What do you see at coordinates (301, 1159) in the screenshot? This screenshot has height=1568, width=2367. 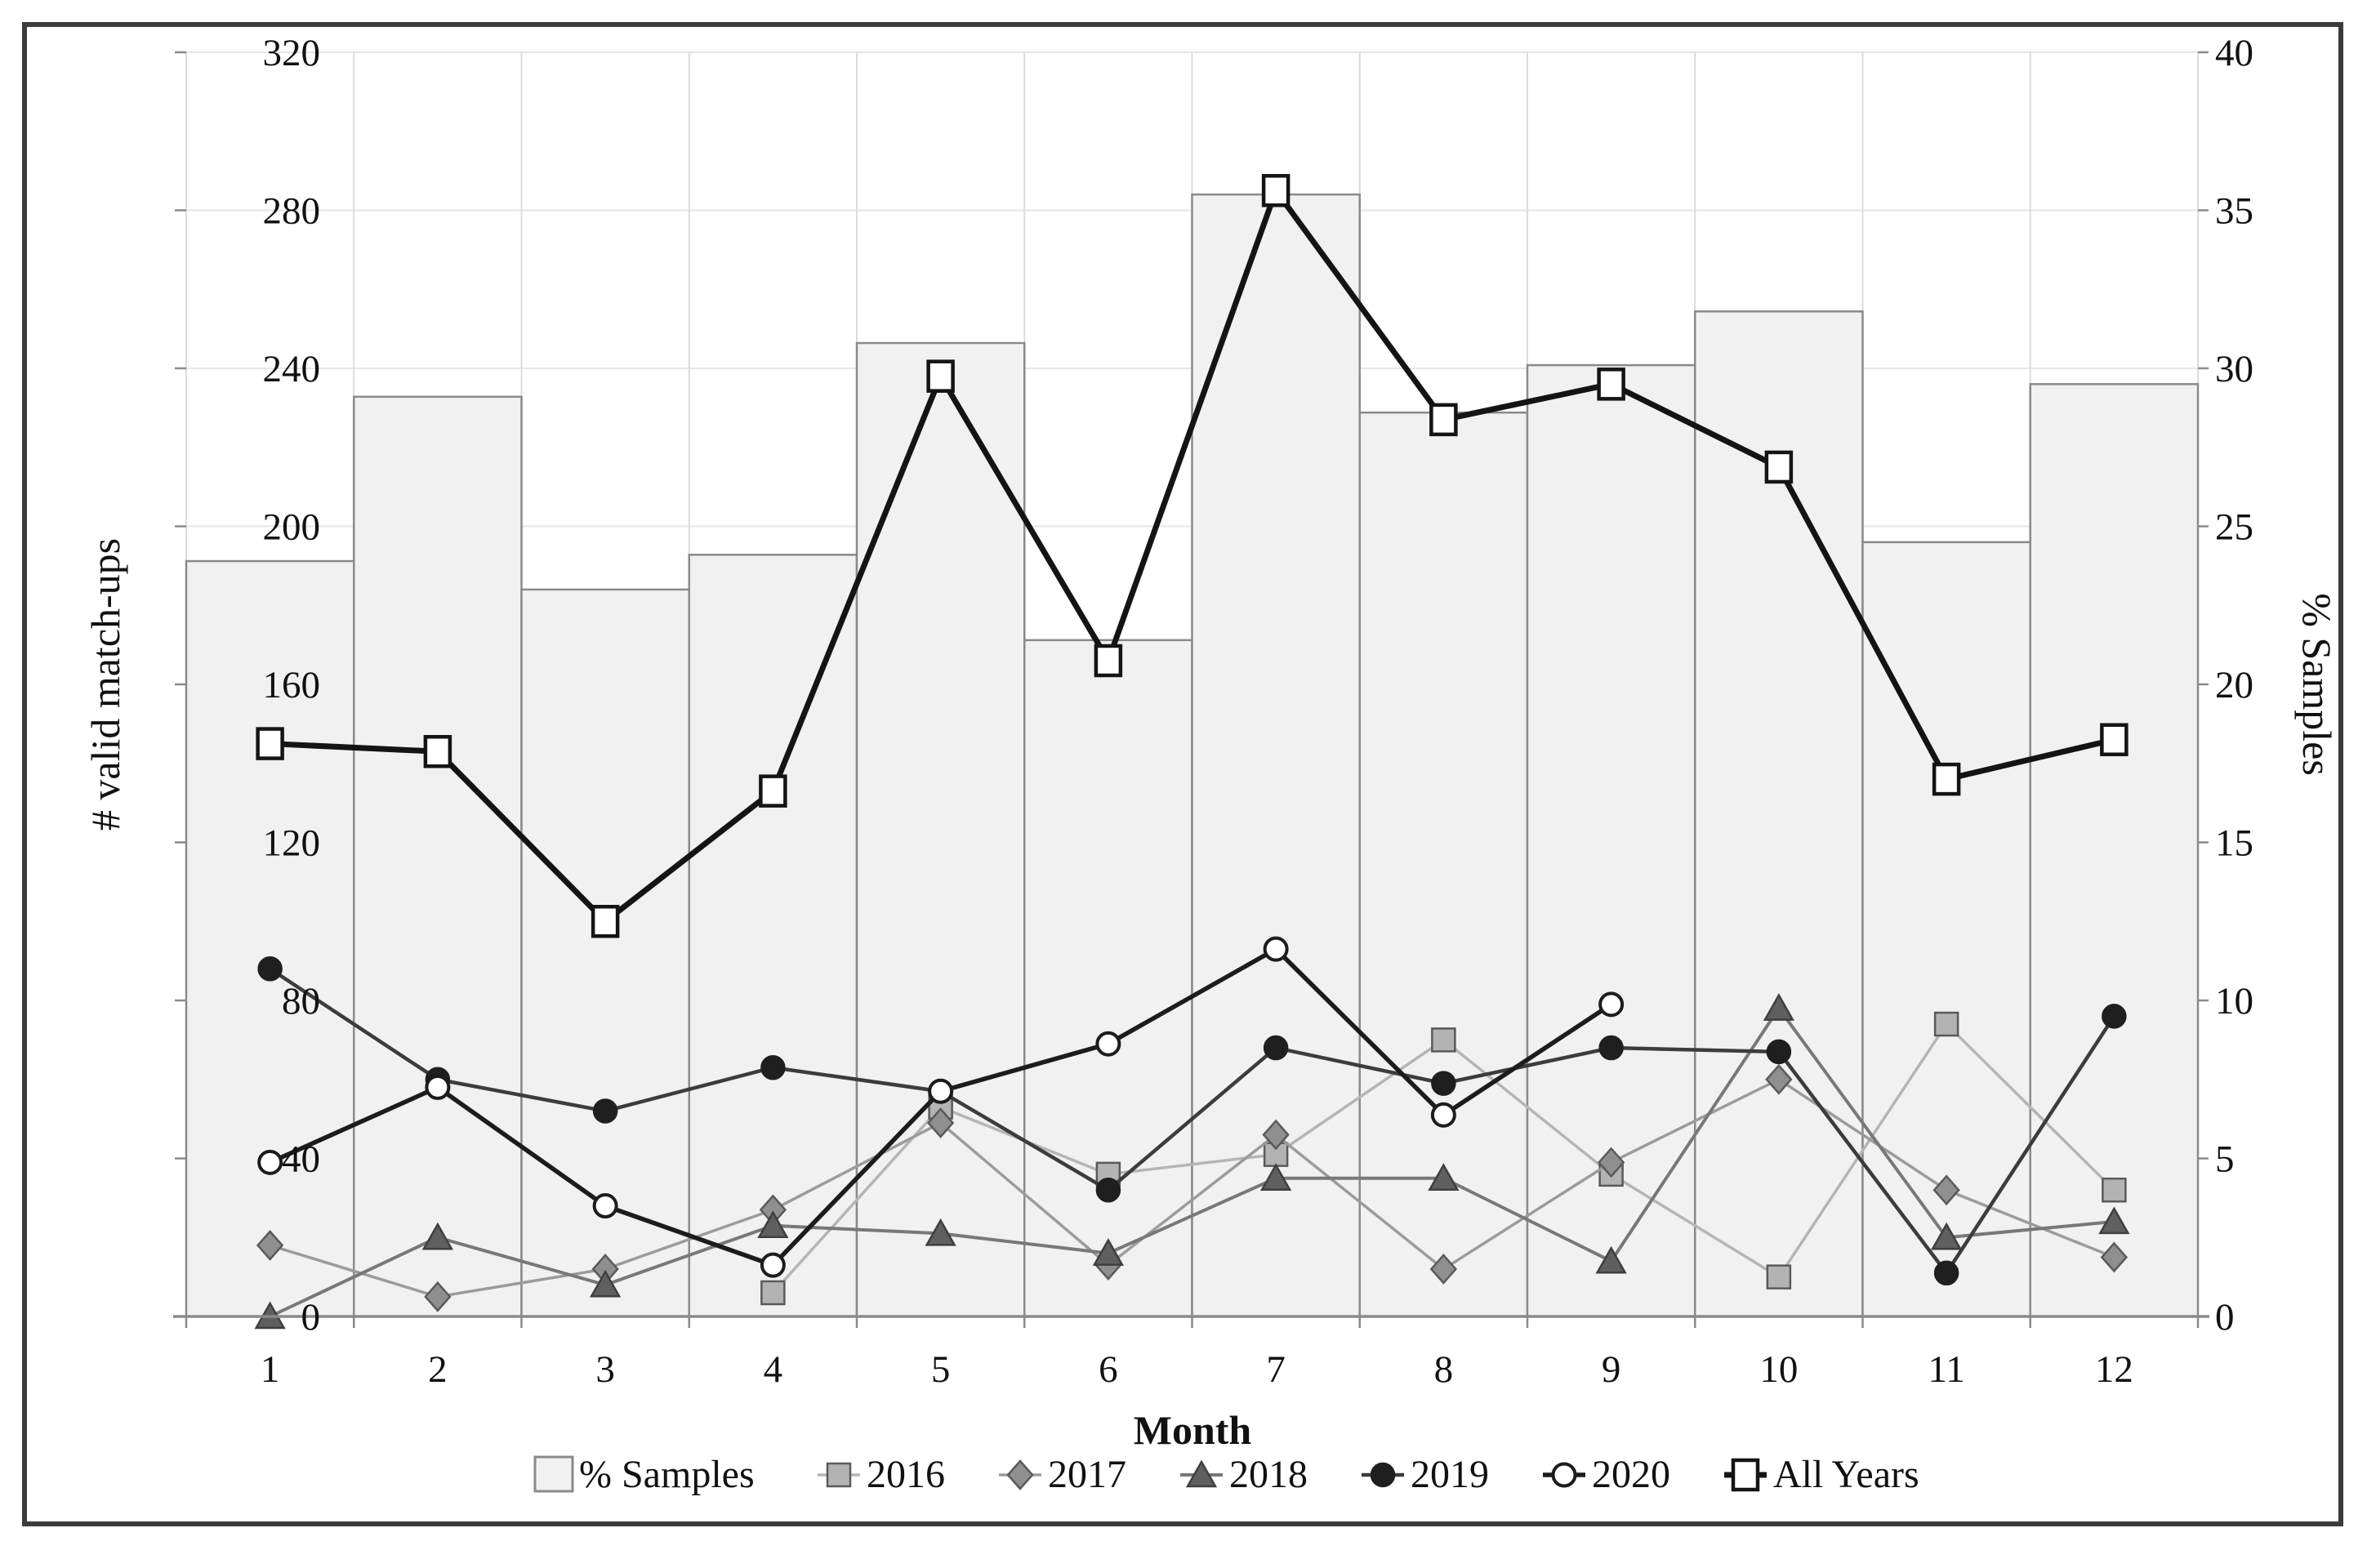 I see `left-tick-40: 40` at bounding box center [301, 1159].